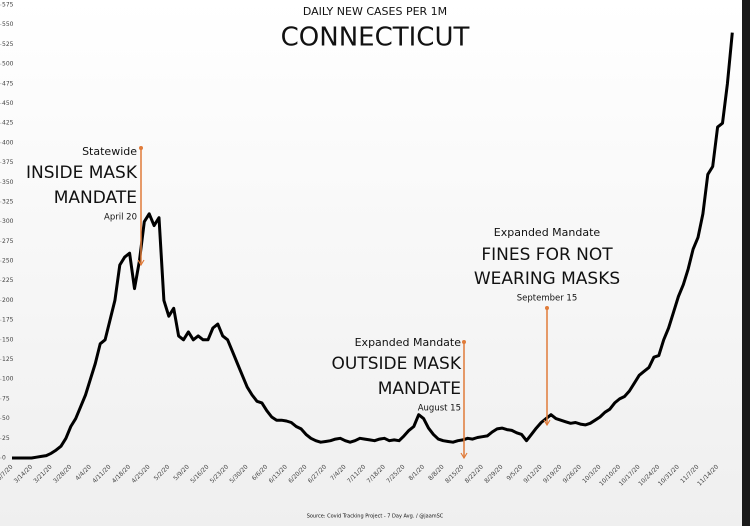  Describe the element at coordinates (547, 279) in the screenshot. I see `annotation-big: WEARING MASKS` at that location.